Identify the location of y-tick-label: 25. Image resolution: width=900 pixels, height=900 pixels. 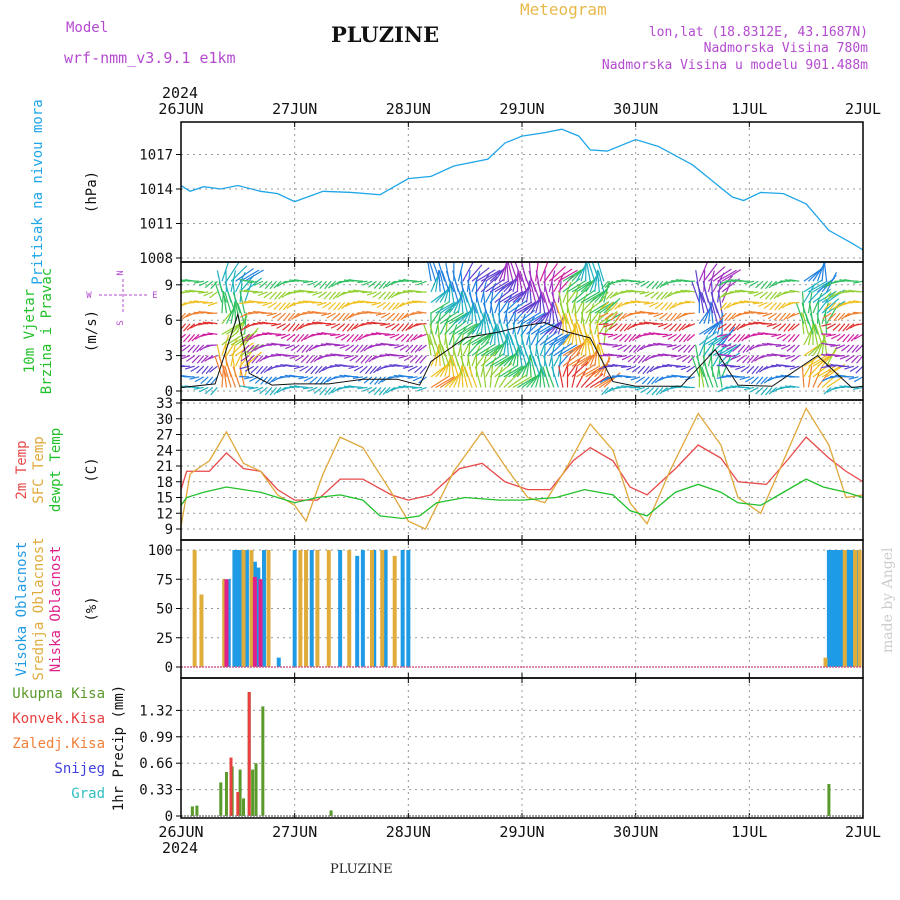
(164, 639).